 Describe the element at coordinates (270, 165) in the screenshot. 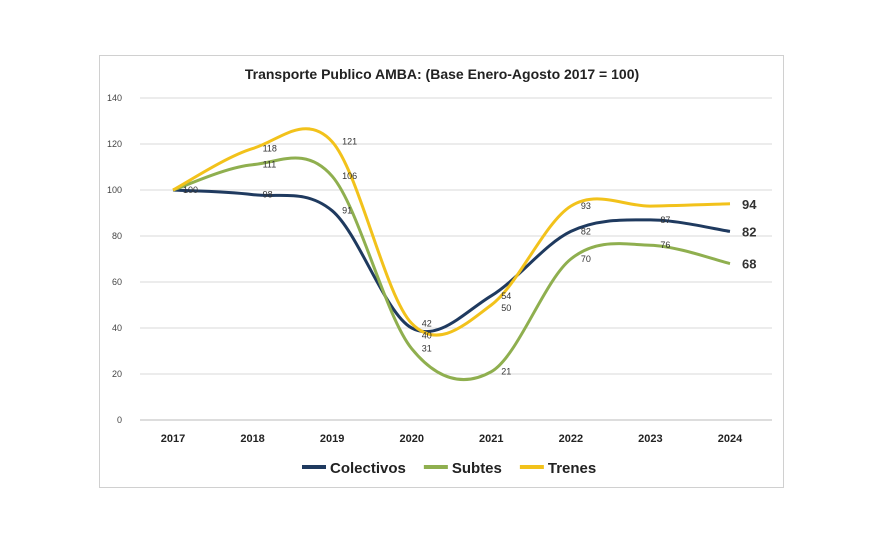

I see `data-label: 111` at that location.